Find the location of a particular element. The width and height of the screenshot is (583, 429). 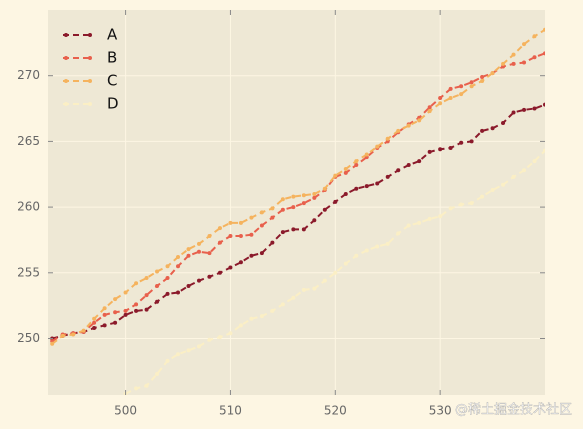

x-tick-label: 530 is located at coordinates (440, 411).